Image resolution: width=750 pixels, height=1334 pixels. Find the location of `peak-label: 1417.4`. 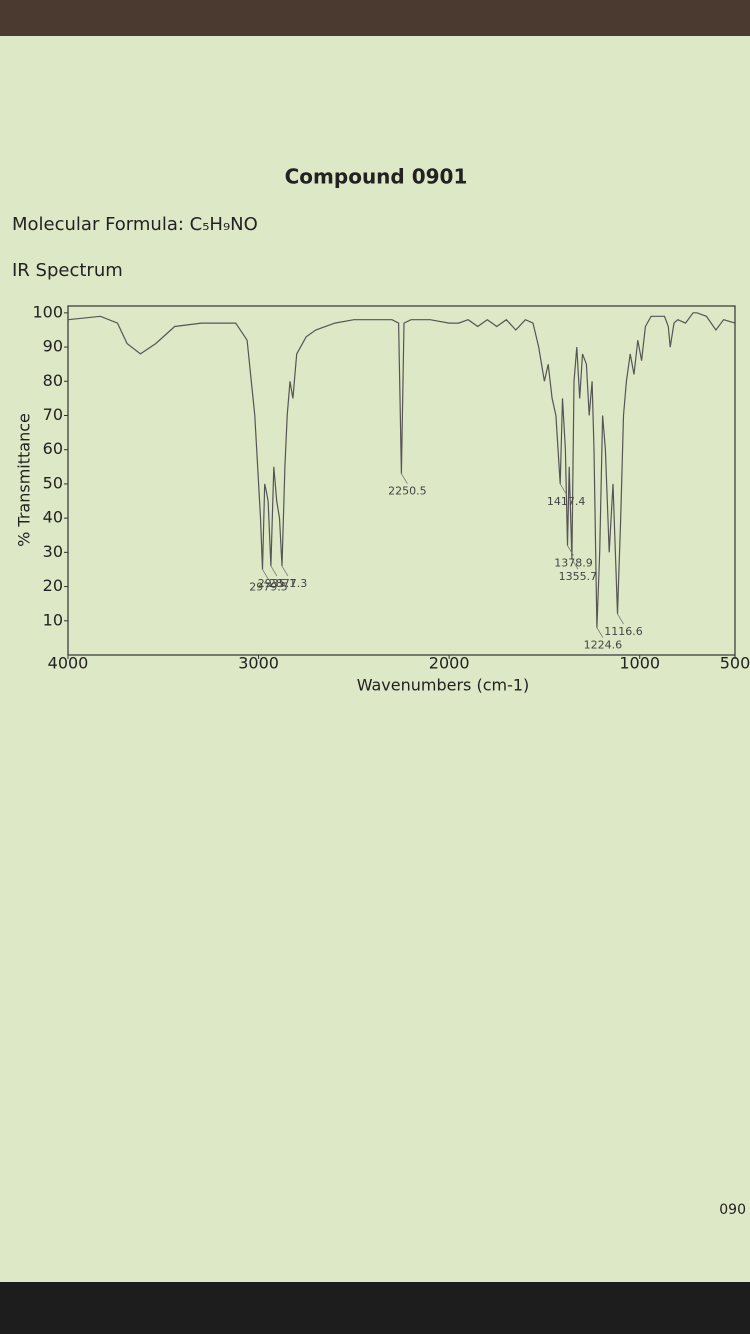

peak-label: 1417.4 is located at coordinates (566, 501).